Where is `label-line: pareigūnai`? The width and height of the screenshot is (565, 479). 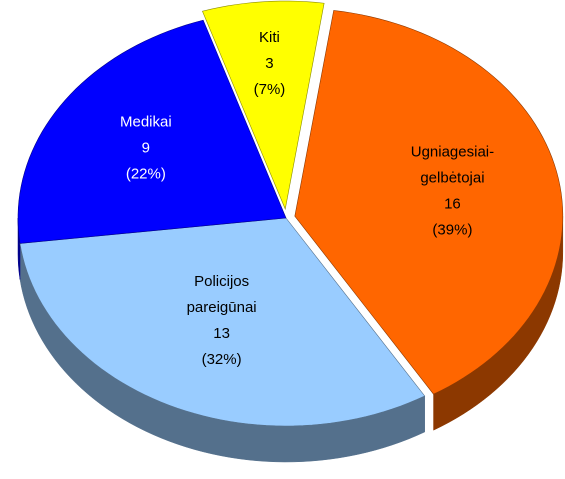 label-line: pareigūnai is located at coordinates (222, 307).